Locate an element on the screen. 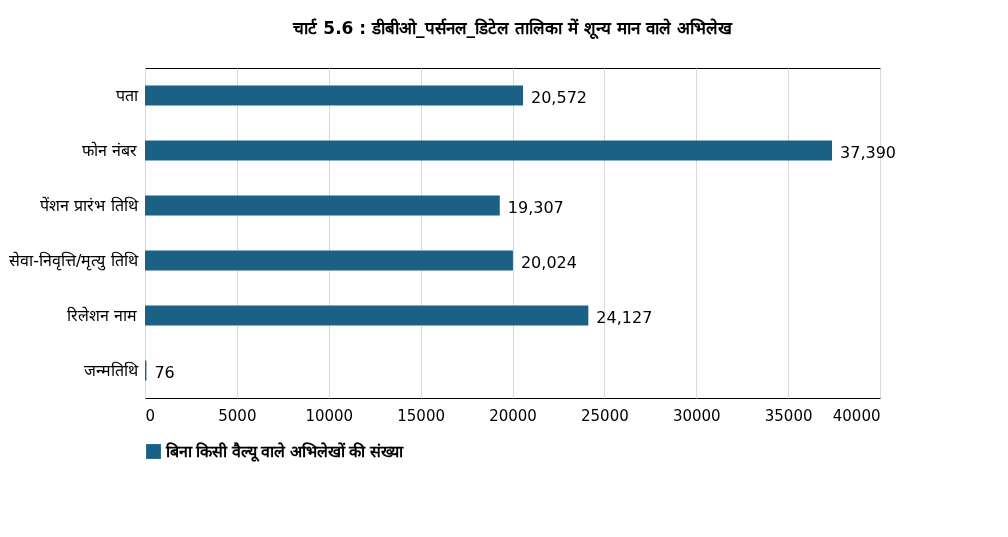 This screenshot has width=1008, height=537. x-tick-label: 40000 is located at coordinates (856, 415).